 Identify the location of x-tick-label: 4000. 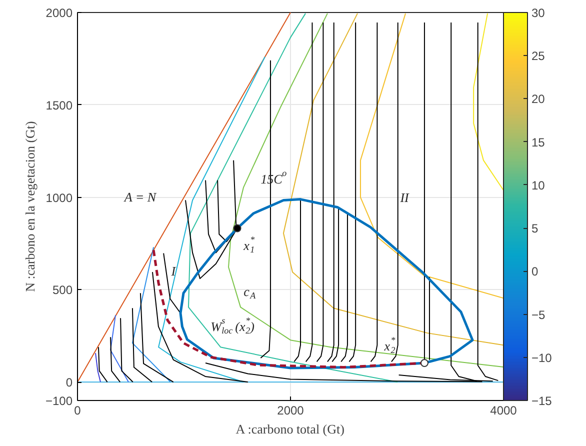
(504, 411).